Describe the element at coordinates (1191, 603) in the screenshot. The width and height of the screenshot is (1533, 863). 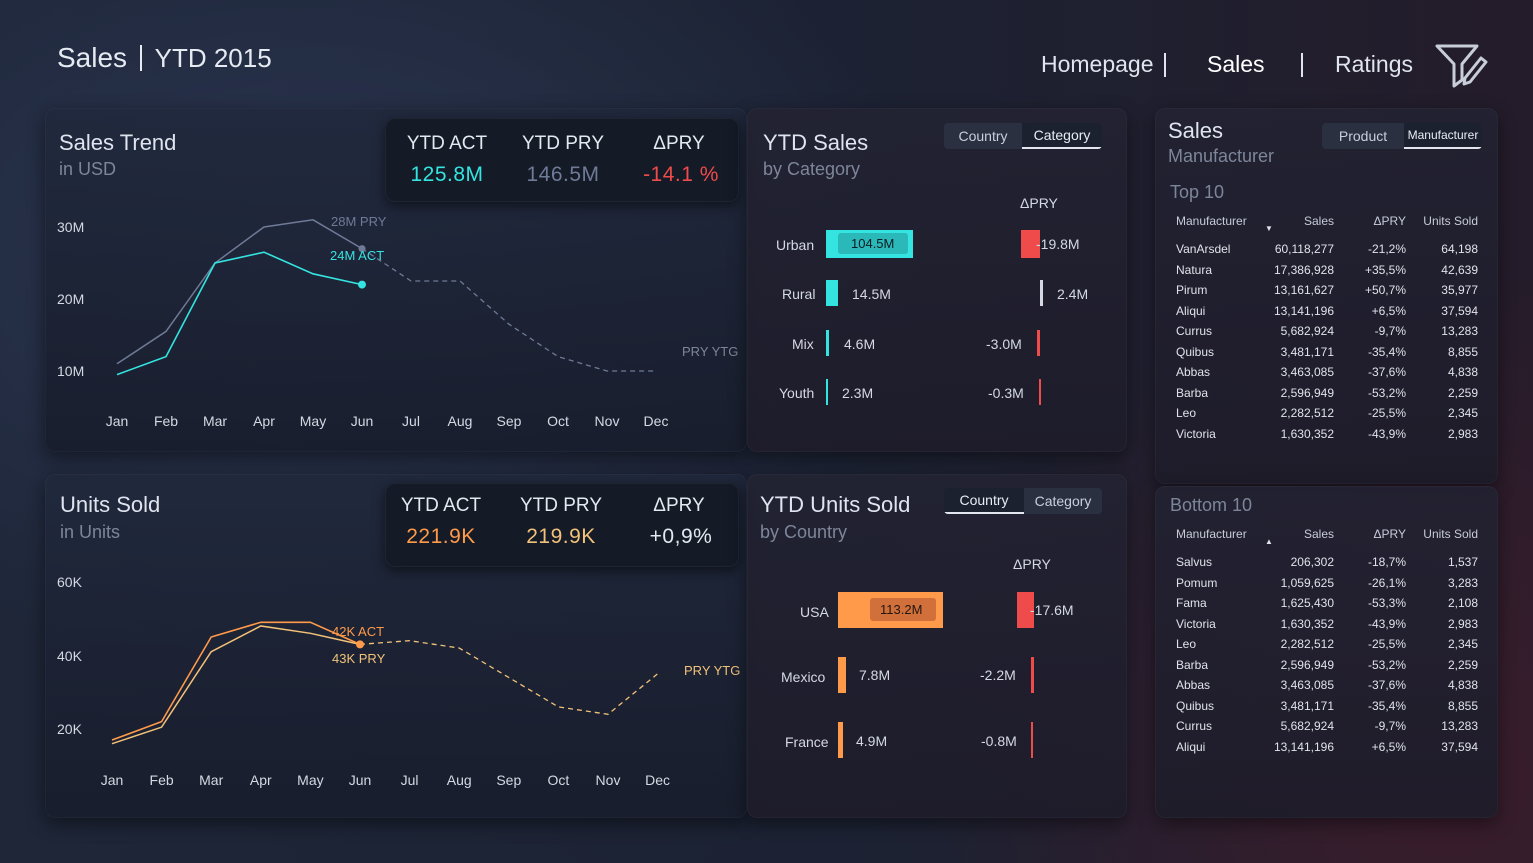
I see `table-cell: Fama` at that location.